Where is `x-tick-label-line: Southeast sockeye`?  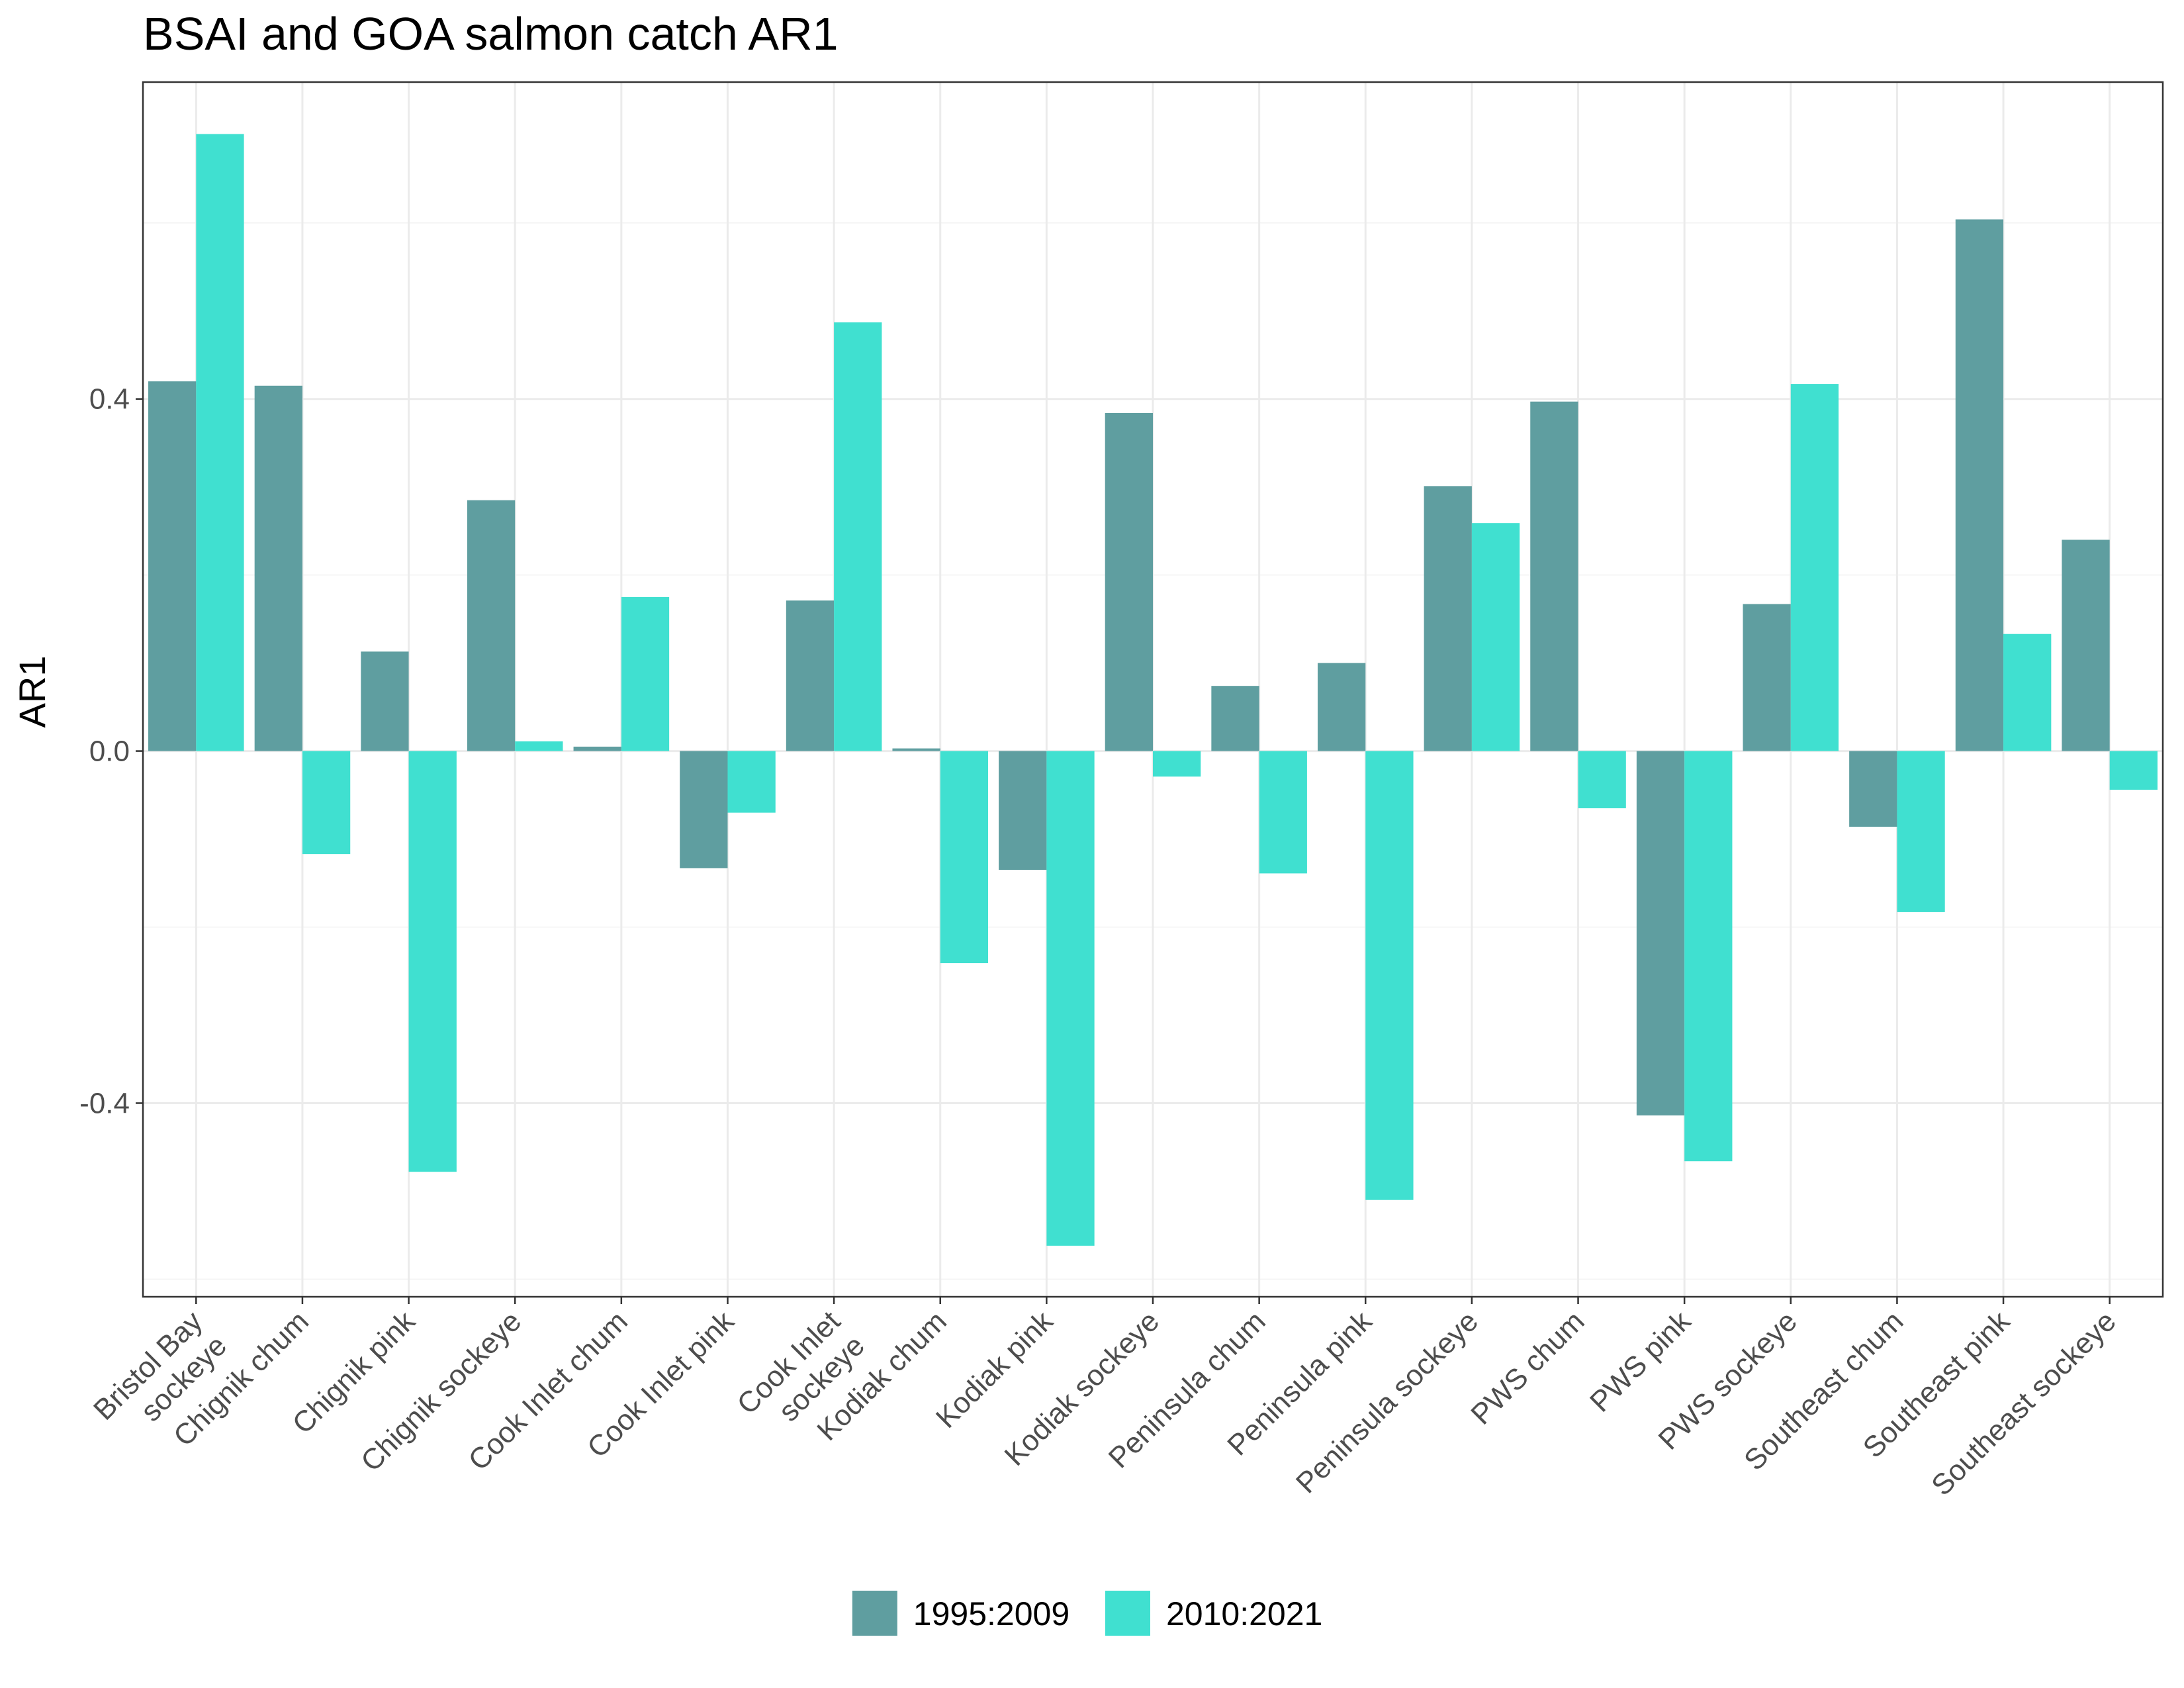 x-tick-label-line: Southeast sockeye is located at coordinates (2023, 1403).